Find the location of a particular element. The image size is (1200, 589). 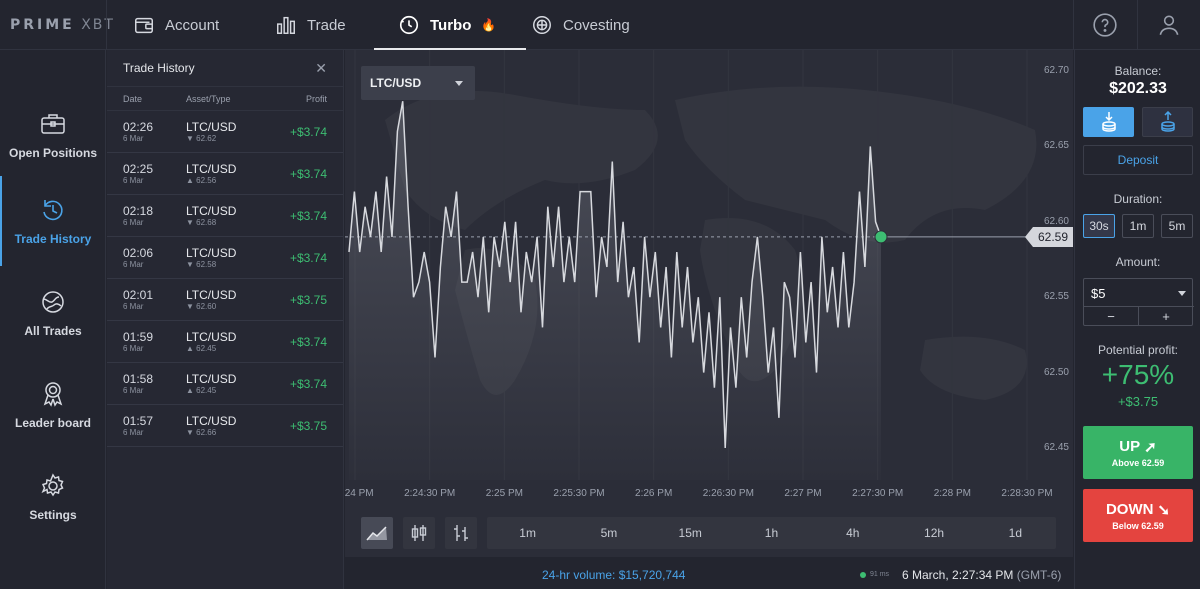

candlestick-icon is located at coordinates (419, 533).